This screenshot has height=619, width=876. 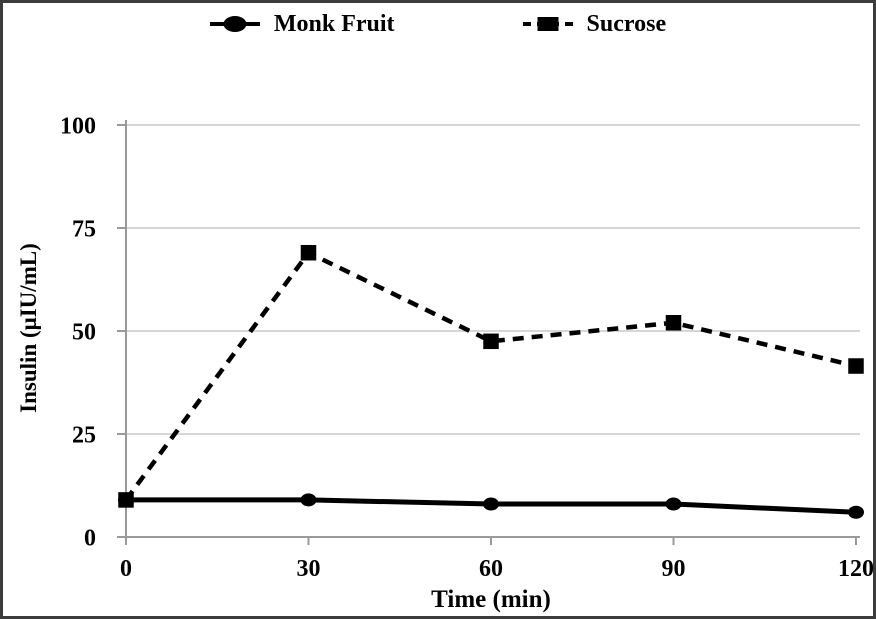 What do you see at coordinates (309, 569) in the screenshot?
I see `x-tick-label-30: 30` at bounding box center [309, 569].